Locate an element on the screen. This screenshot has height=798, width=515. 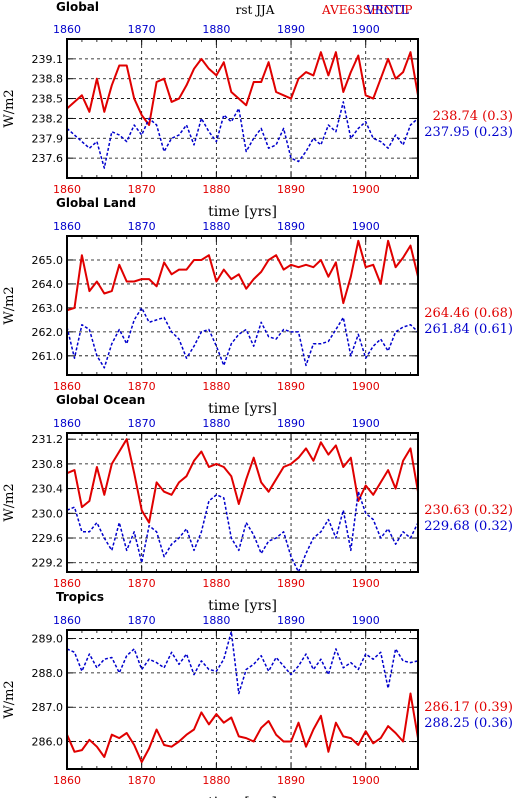
header-legend-red: AVE63SPINUP is located at coordinates (367, 10).